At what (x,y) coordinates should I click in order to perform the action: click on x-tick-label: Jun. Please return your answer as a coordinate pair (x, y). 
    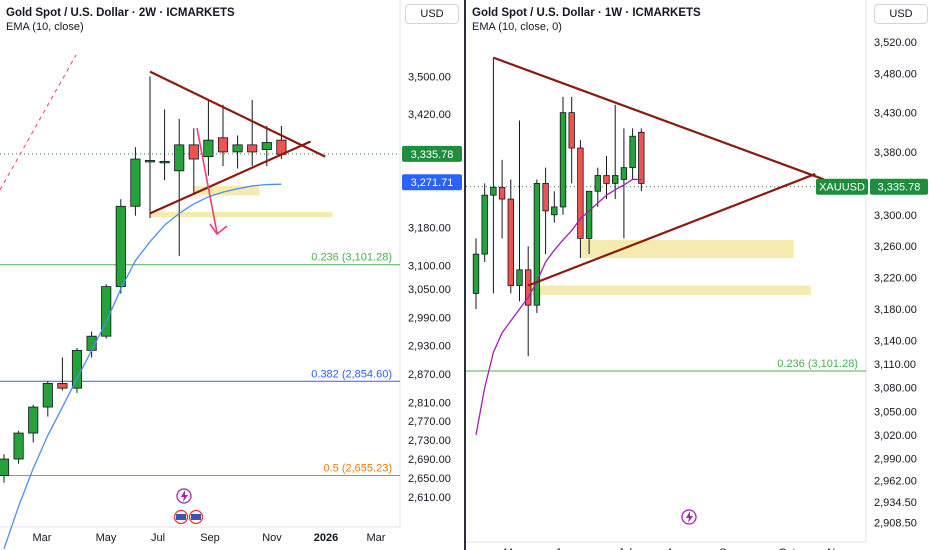
    Looking at the image, I should click on (564, 548).